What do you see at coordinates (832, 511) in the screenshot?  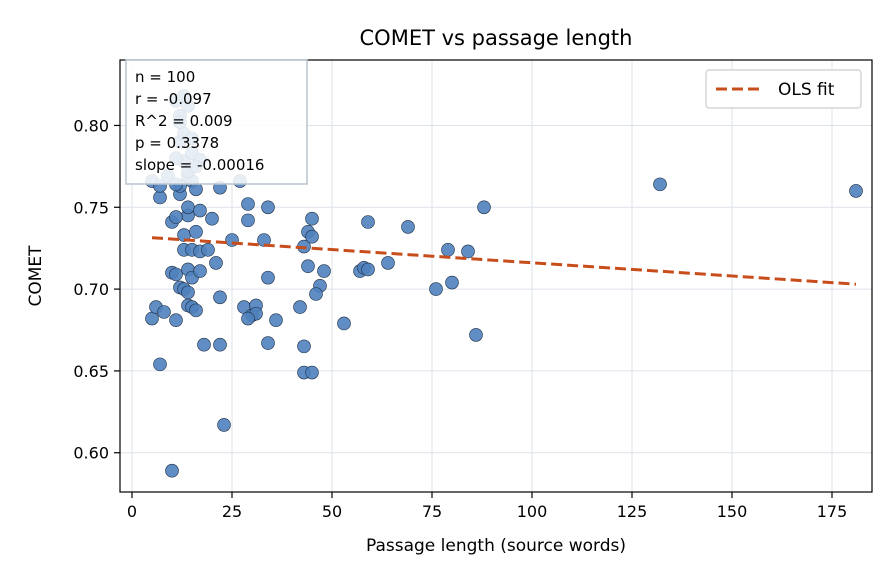 I see `x-tick-label: 175` at bounding box center [832, 511].